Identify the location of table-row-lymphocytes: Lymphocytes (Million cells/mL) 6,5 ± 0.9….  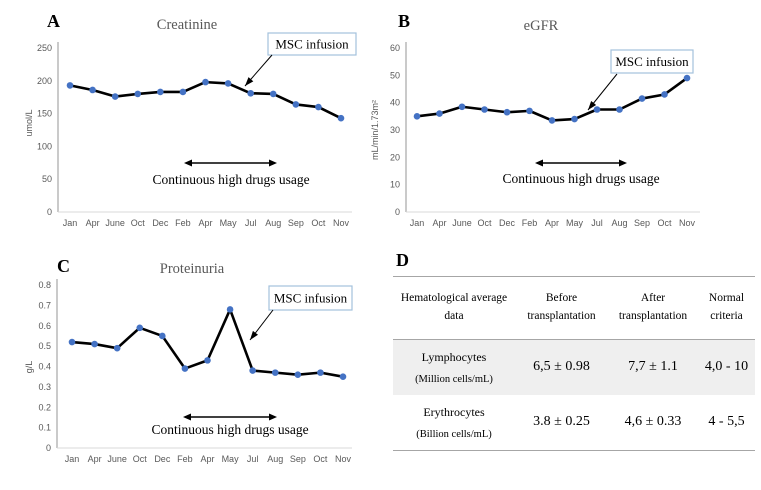
(574, 367).